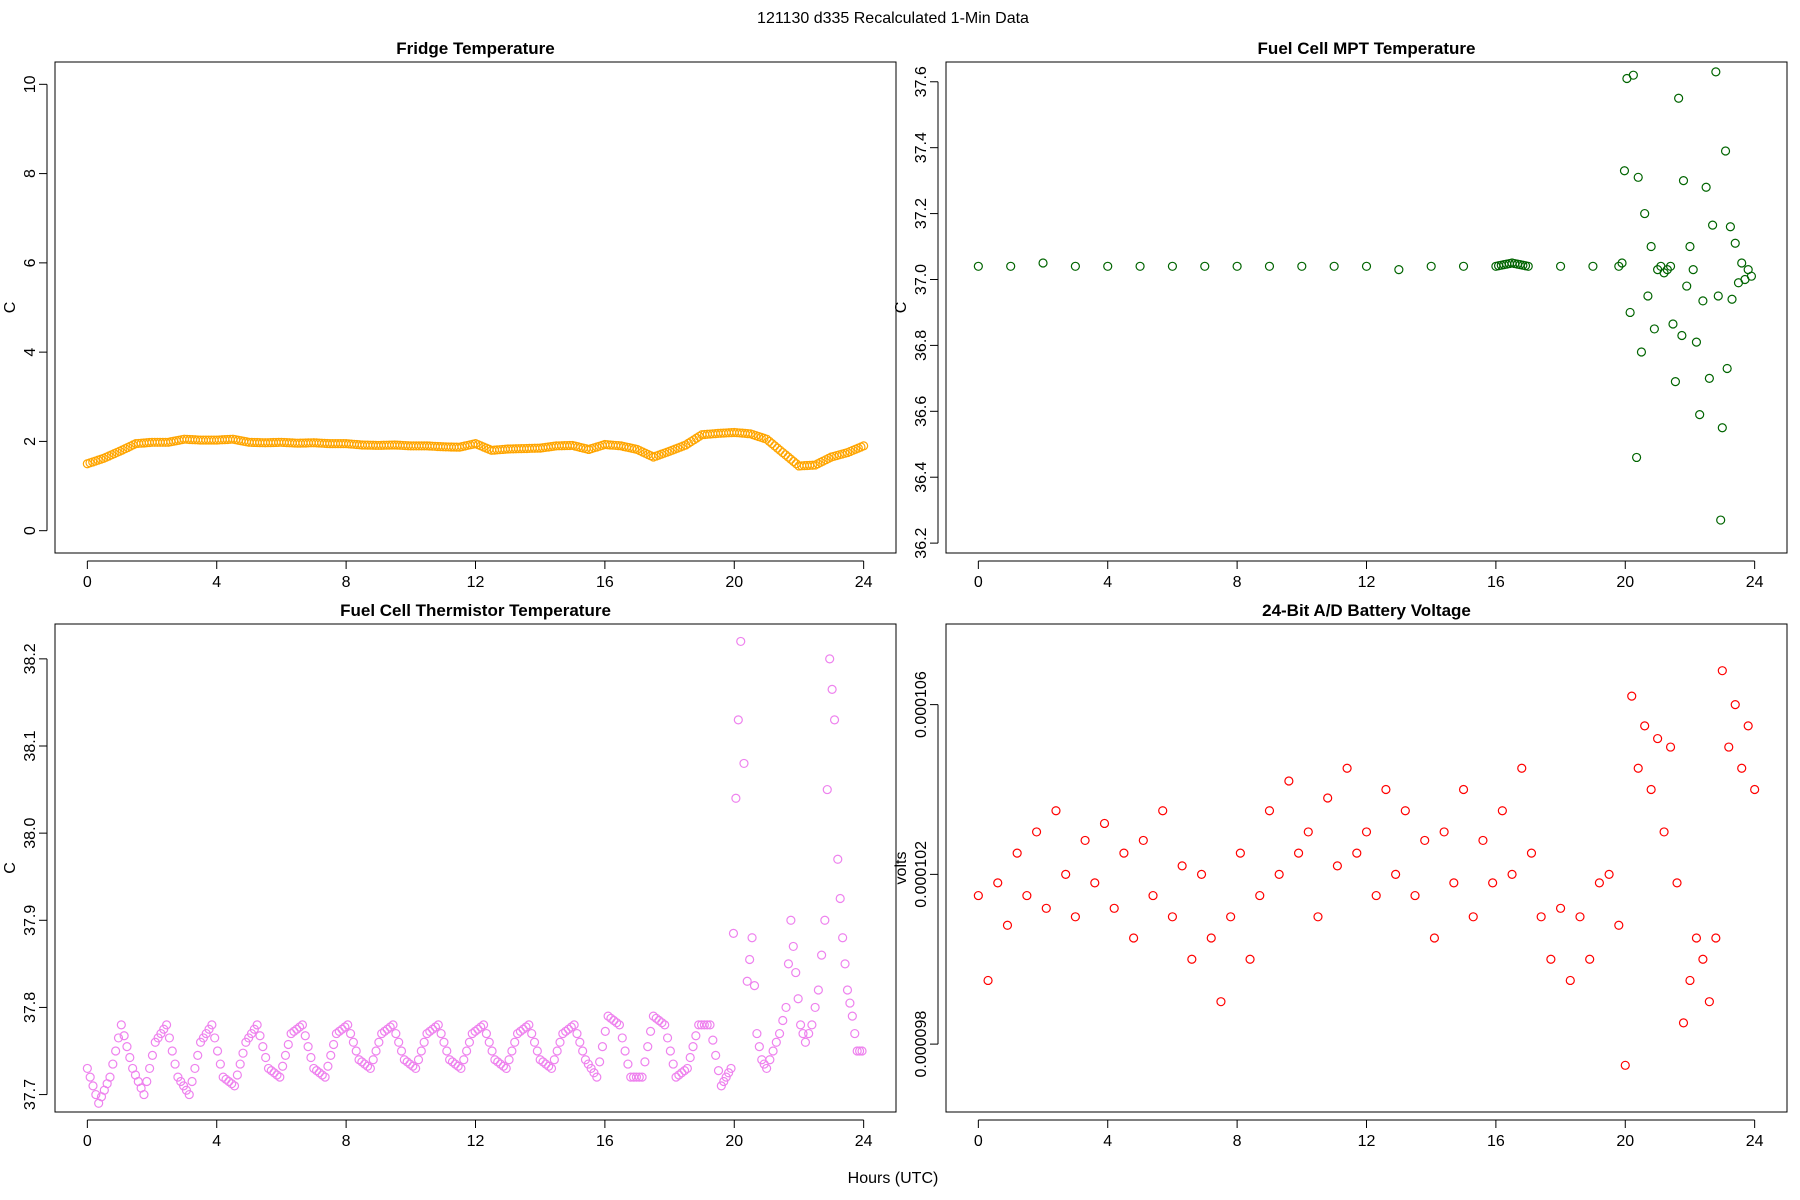  I want to click on y-tick-label-mpt-1: 36.4, so click(921, 477).